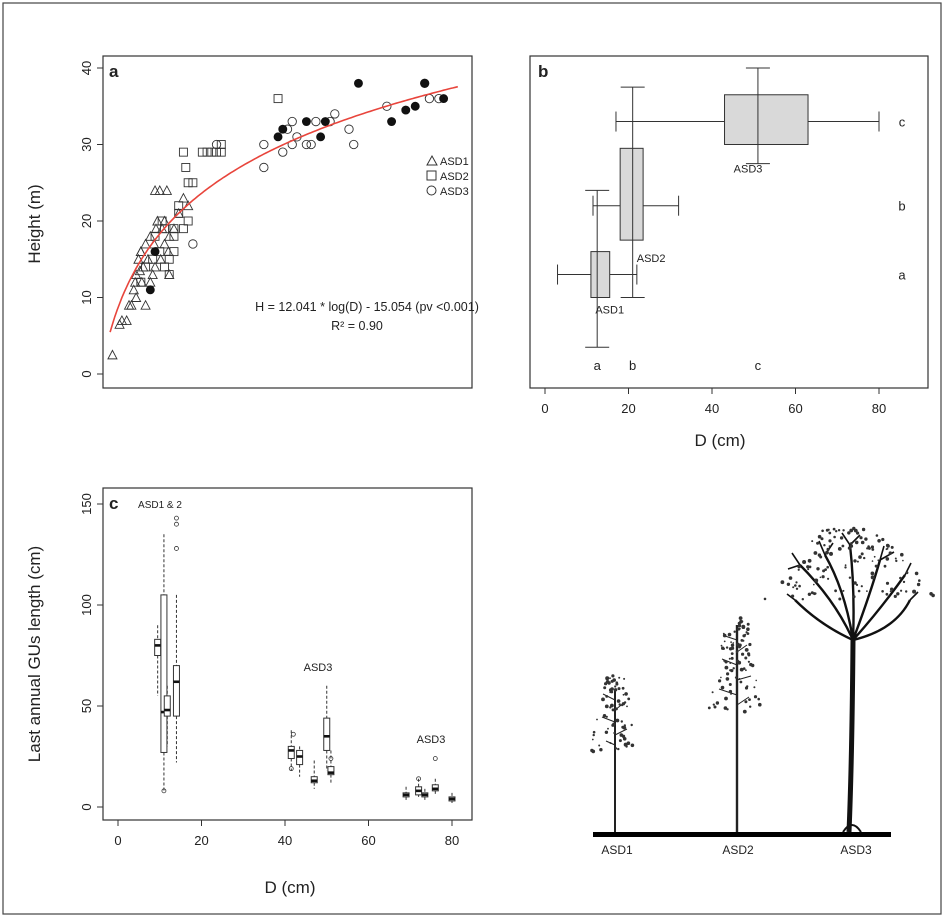 The height and width of the screenshot is (917, 944). I want to click on panel-c-label: c, so click(113, 503).